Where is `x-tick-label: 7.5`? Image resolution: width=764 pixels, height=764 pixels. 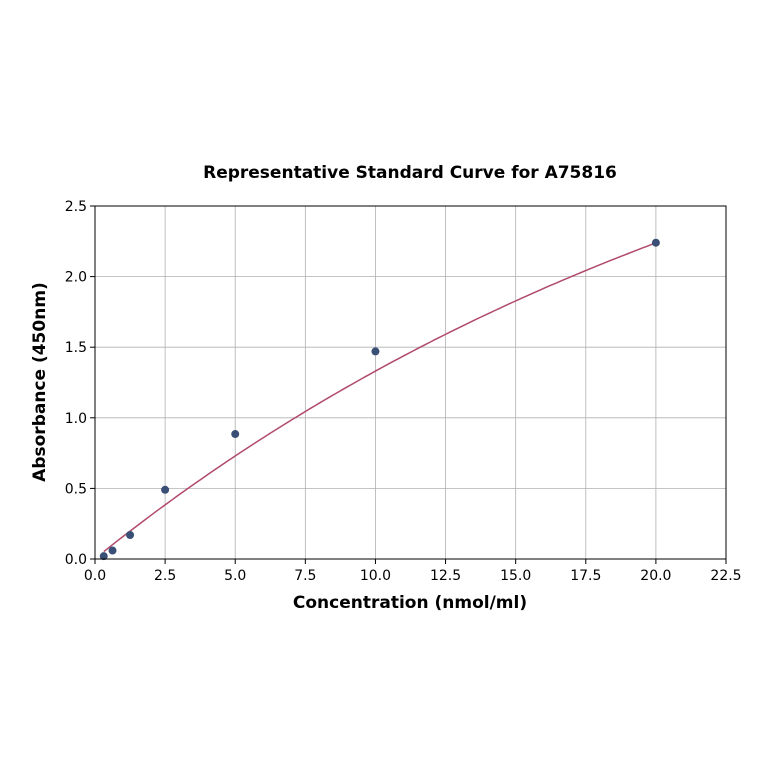
x-tick-label: 7.5 is located at coordinates (305, 576).